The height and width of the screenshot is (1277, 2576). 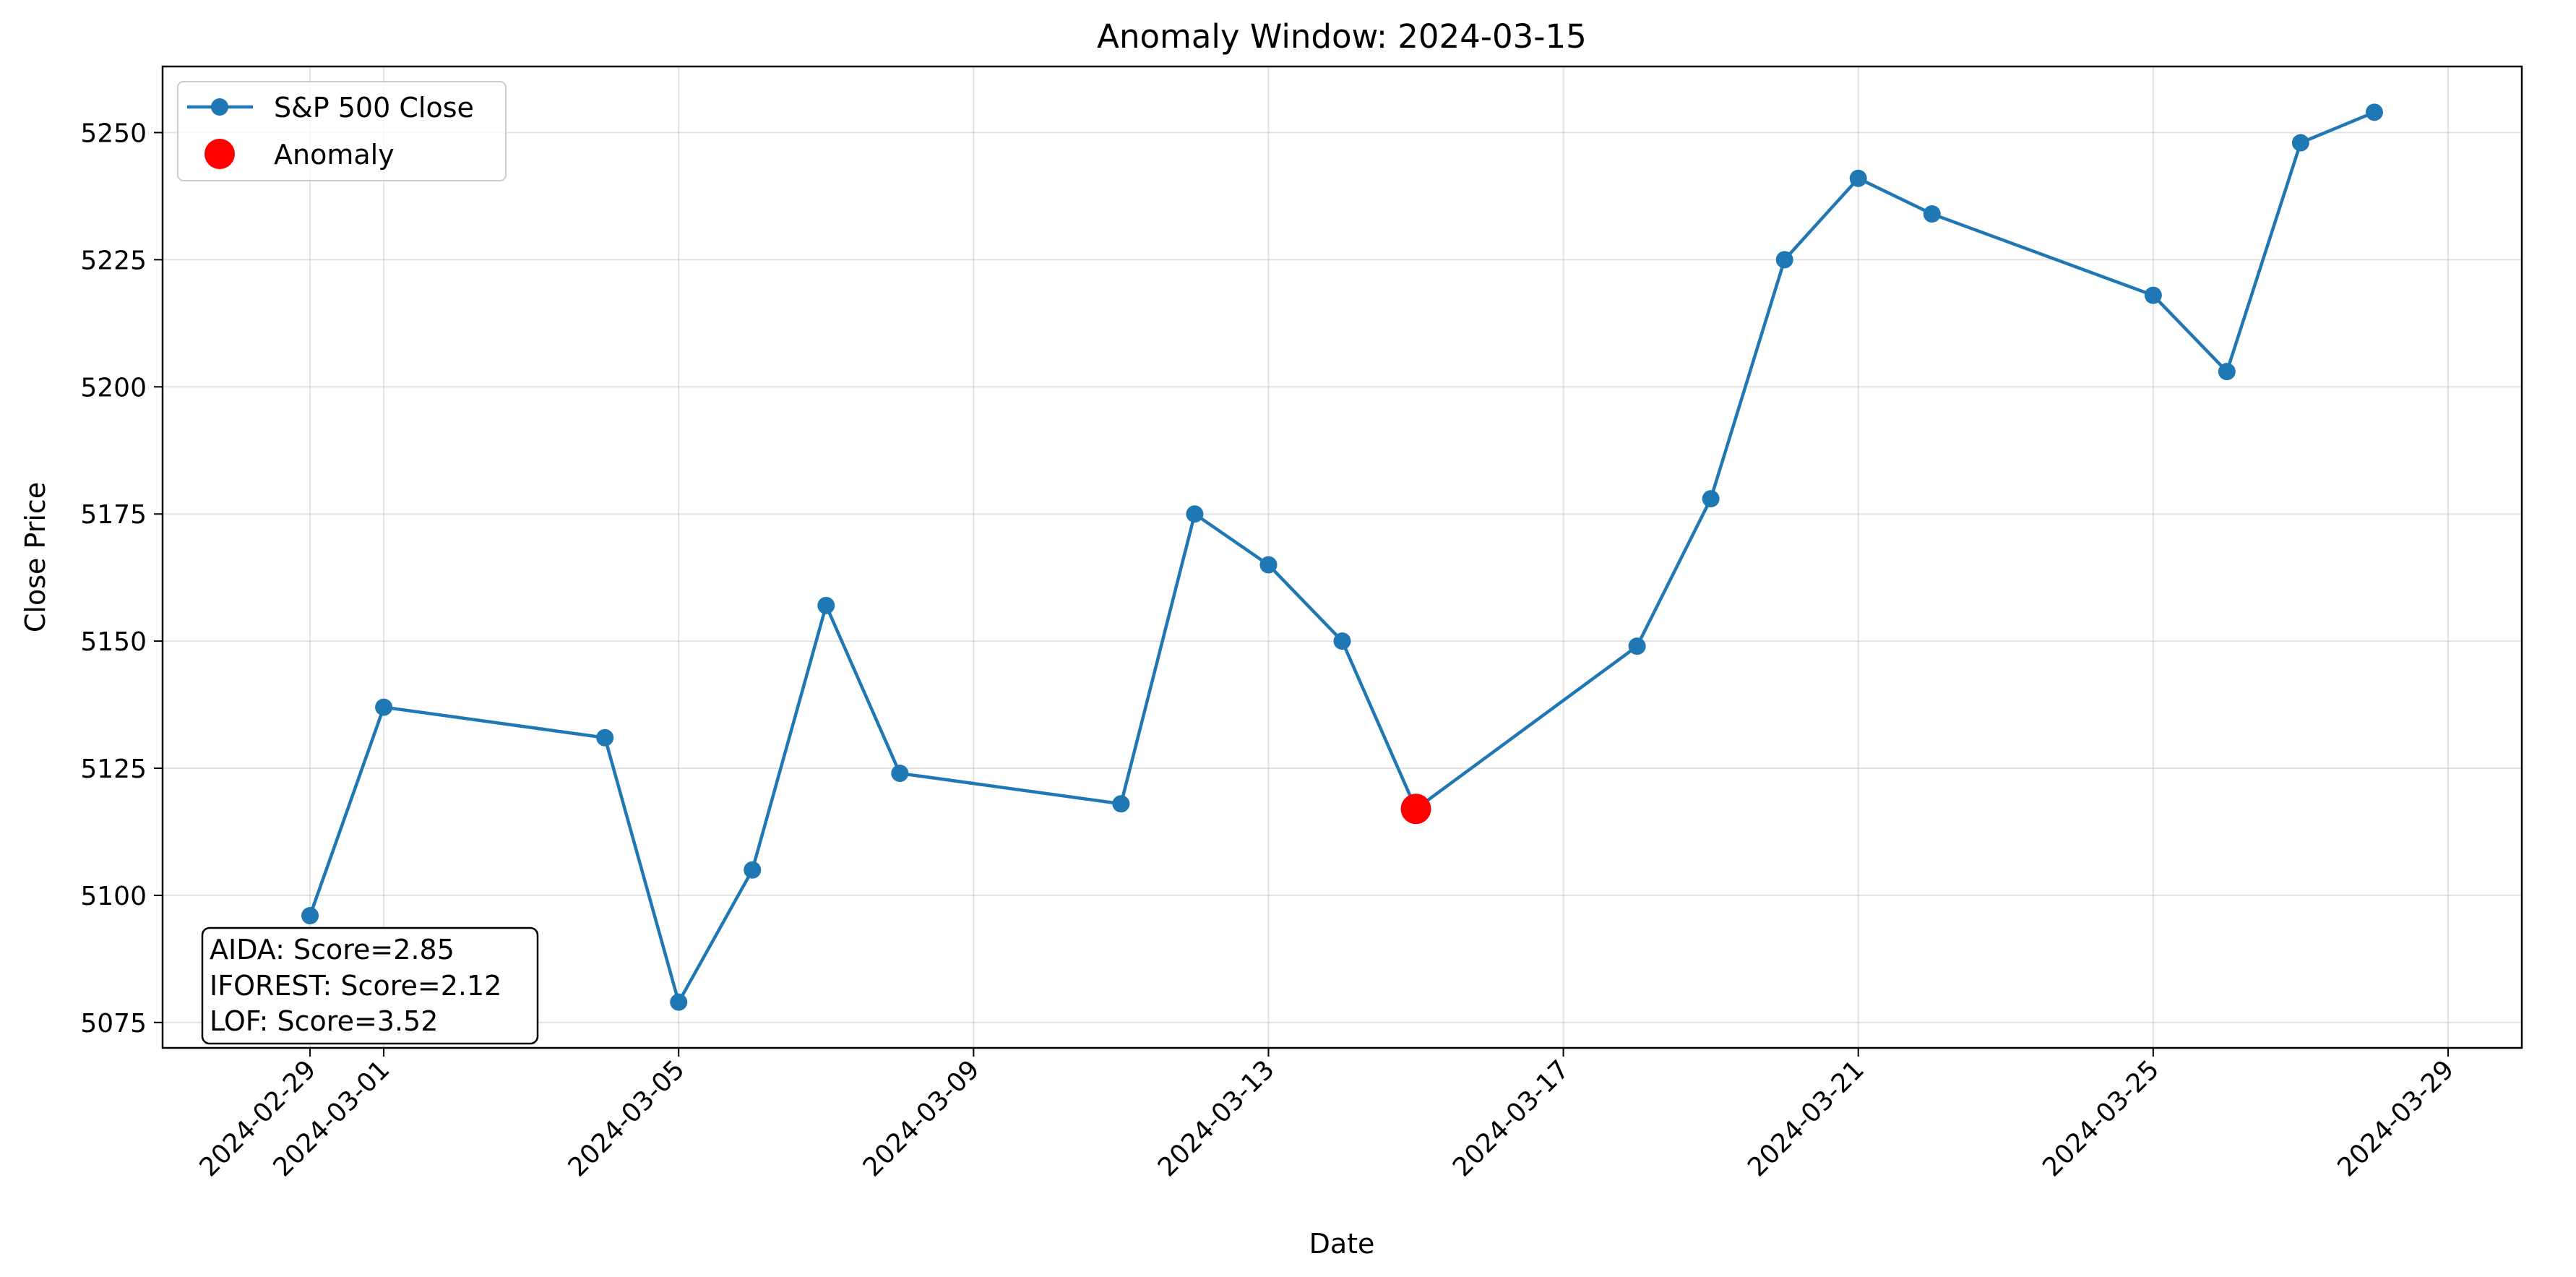 What do you see at coordinates (1342, 36) in the screenshot?
I see `chart-title: Anomaly Window: 2024-03-15` at bounding box center [1342, 36].